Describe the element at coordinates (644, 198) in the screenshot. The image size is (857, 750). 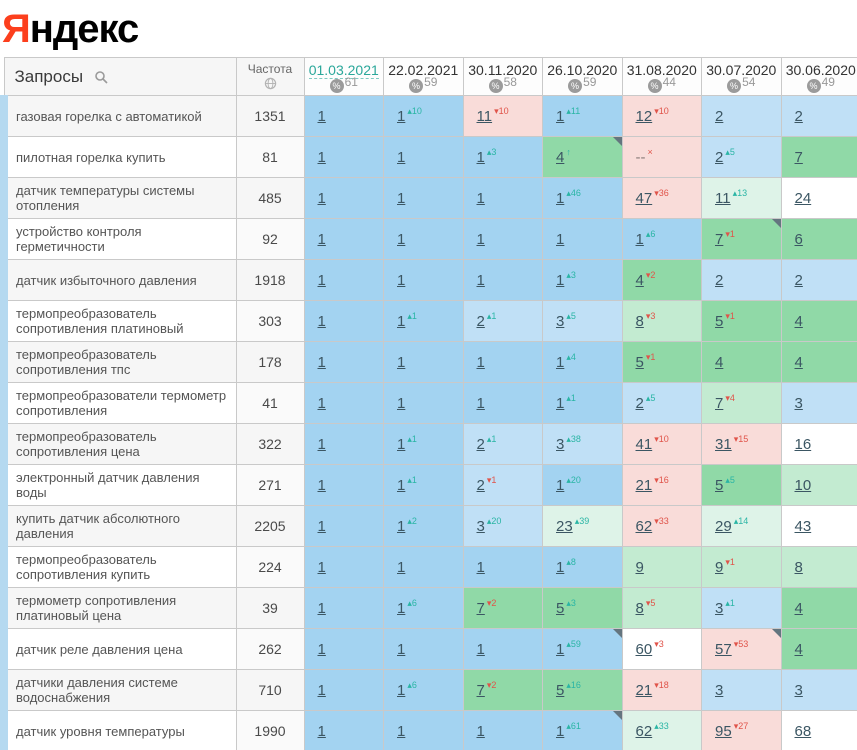
I see `position-link: 47` at that location.